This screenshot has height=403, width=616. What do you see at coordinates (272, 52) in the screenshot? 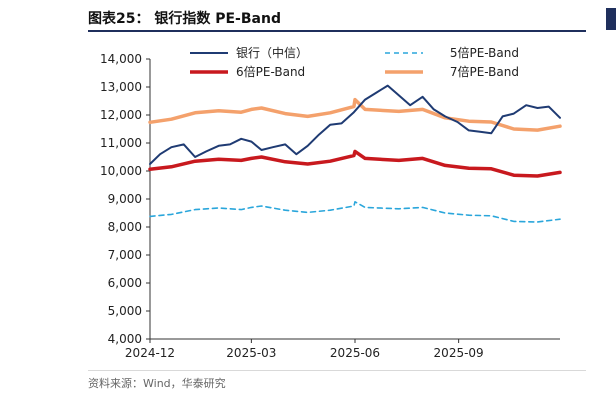
I see `legend-label-0: 银行（中信）` at bounding box center [272, 52].